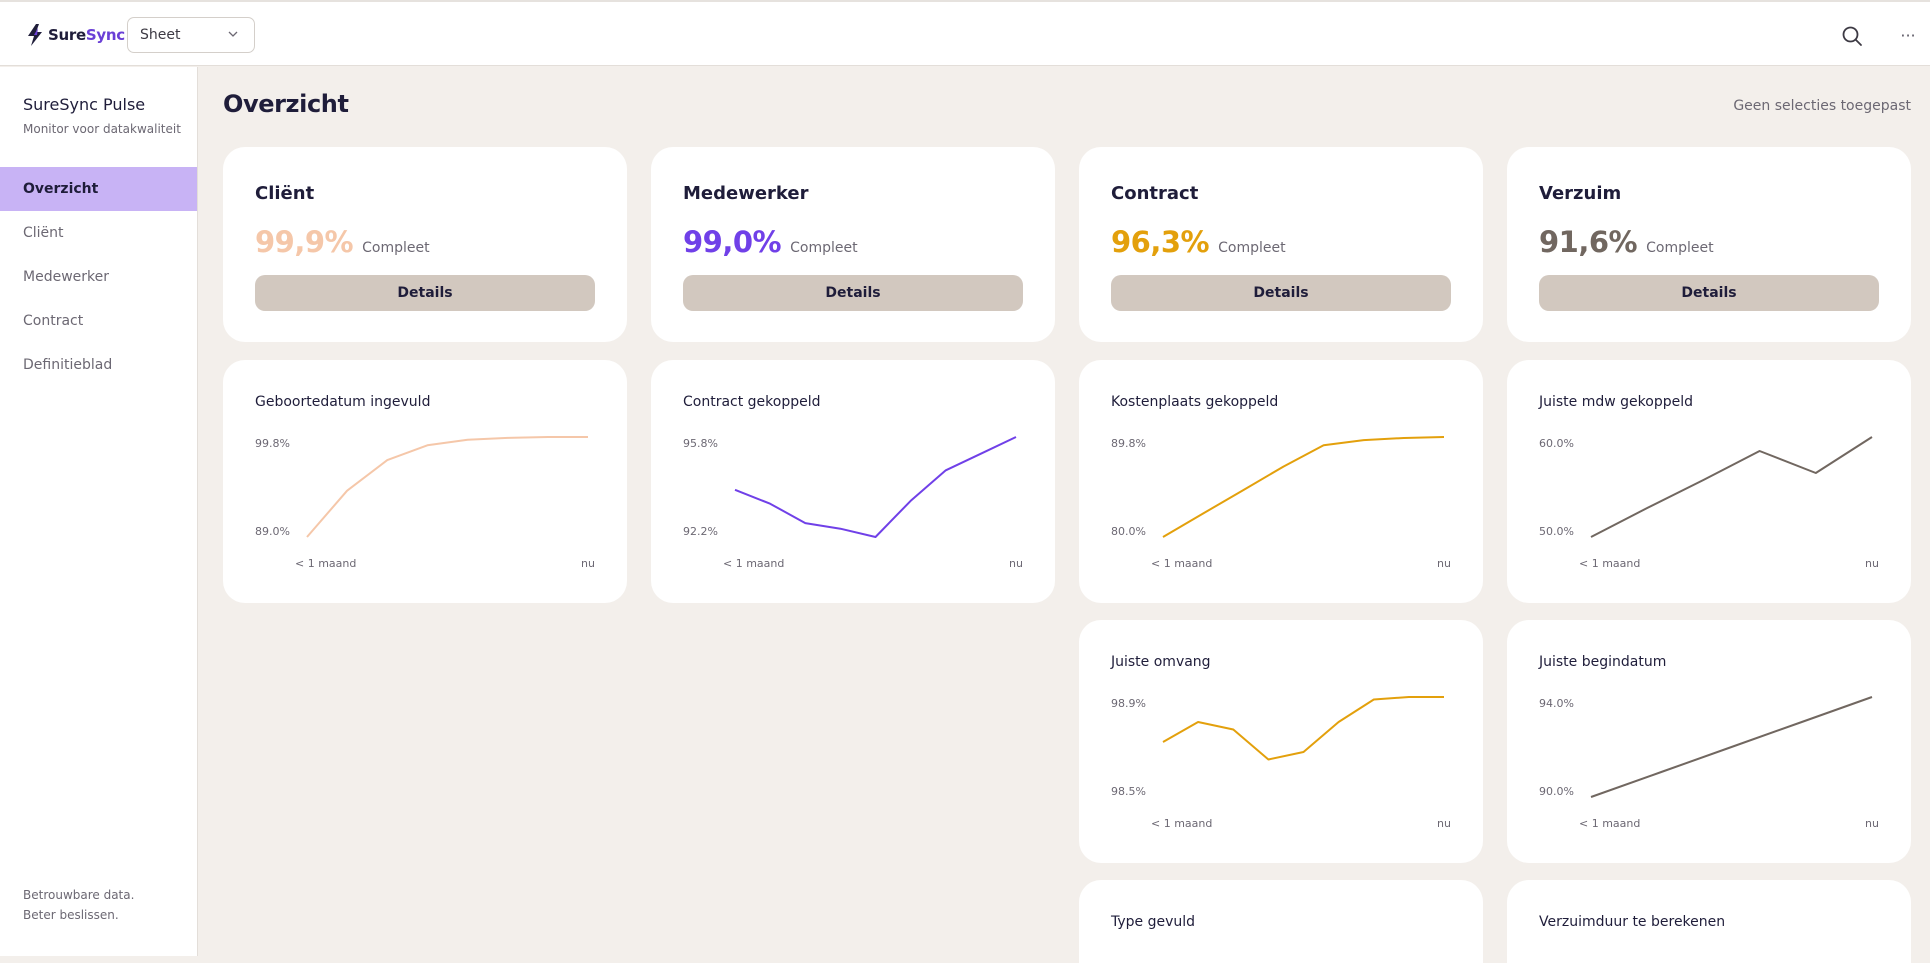  I want to click on more-options-icon: ···, so click(1908, 35).